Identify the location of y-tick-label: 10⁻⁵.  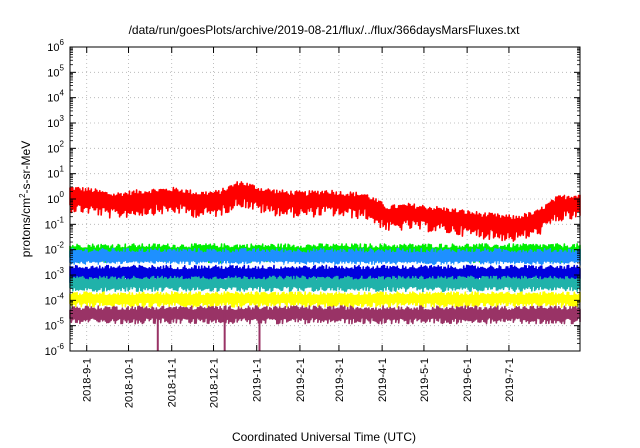
(55, 325).